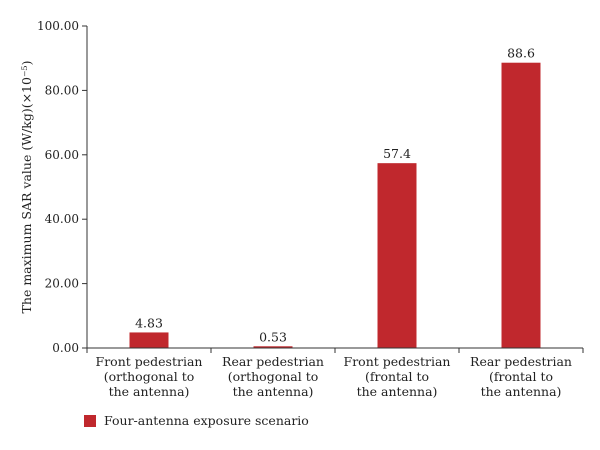 The image size is (600, 450). What do you see at coordinates (58, 26) in the screenshot?
I see `y-tick-label: 100.00` at bounding box center [58, 26].